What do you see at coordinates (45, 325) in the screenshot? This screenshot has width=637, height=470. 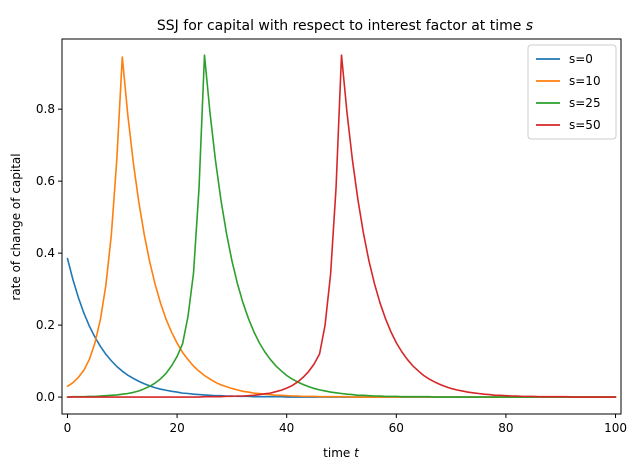 I see `y-tick-label: 0.2` at bounding box center [45, 325].